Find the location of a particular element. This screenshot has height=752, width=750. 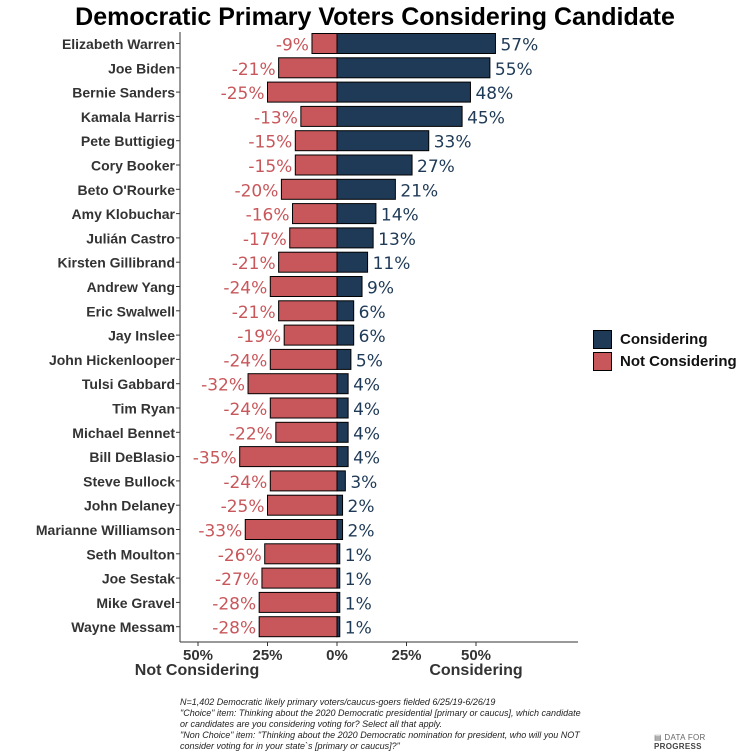

x-axis-title-considering: Considering is located at coordinates (475, 670).